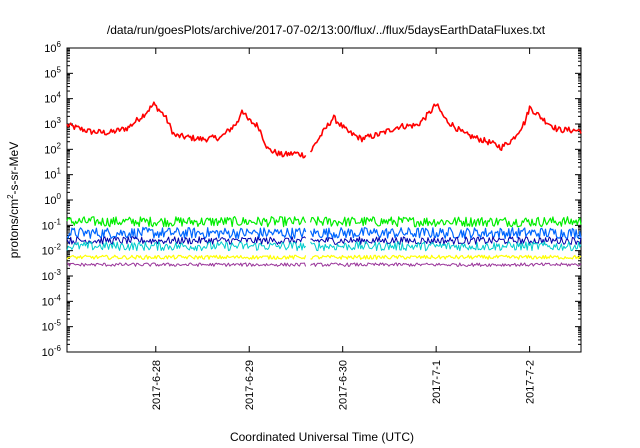  I want to click on y-tick-exp: -3, so click(58, 272).